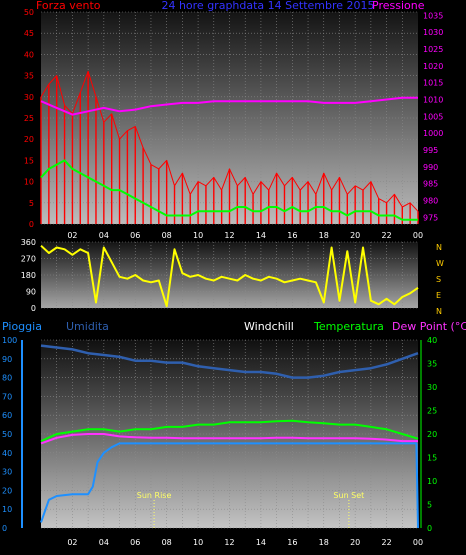 The height and width of the screenshot is (555, 466). Describe the element at coordinates (29, 97) in the screenshot. I see `wind-tick-label: 30` at that location.